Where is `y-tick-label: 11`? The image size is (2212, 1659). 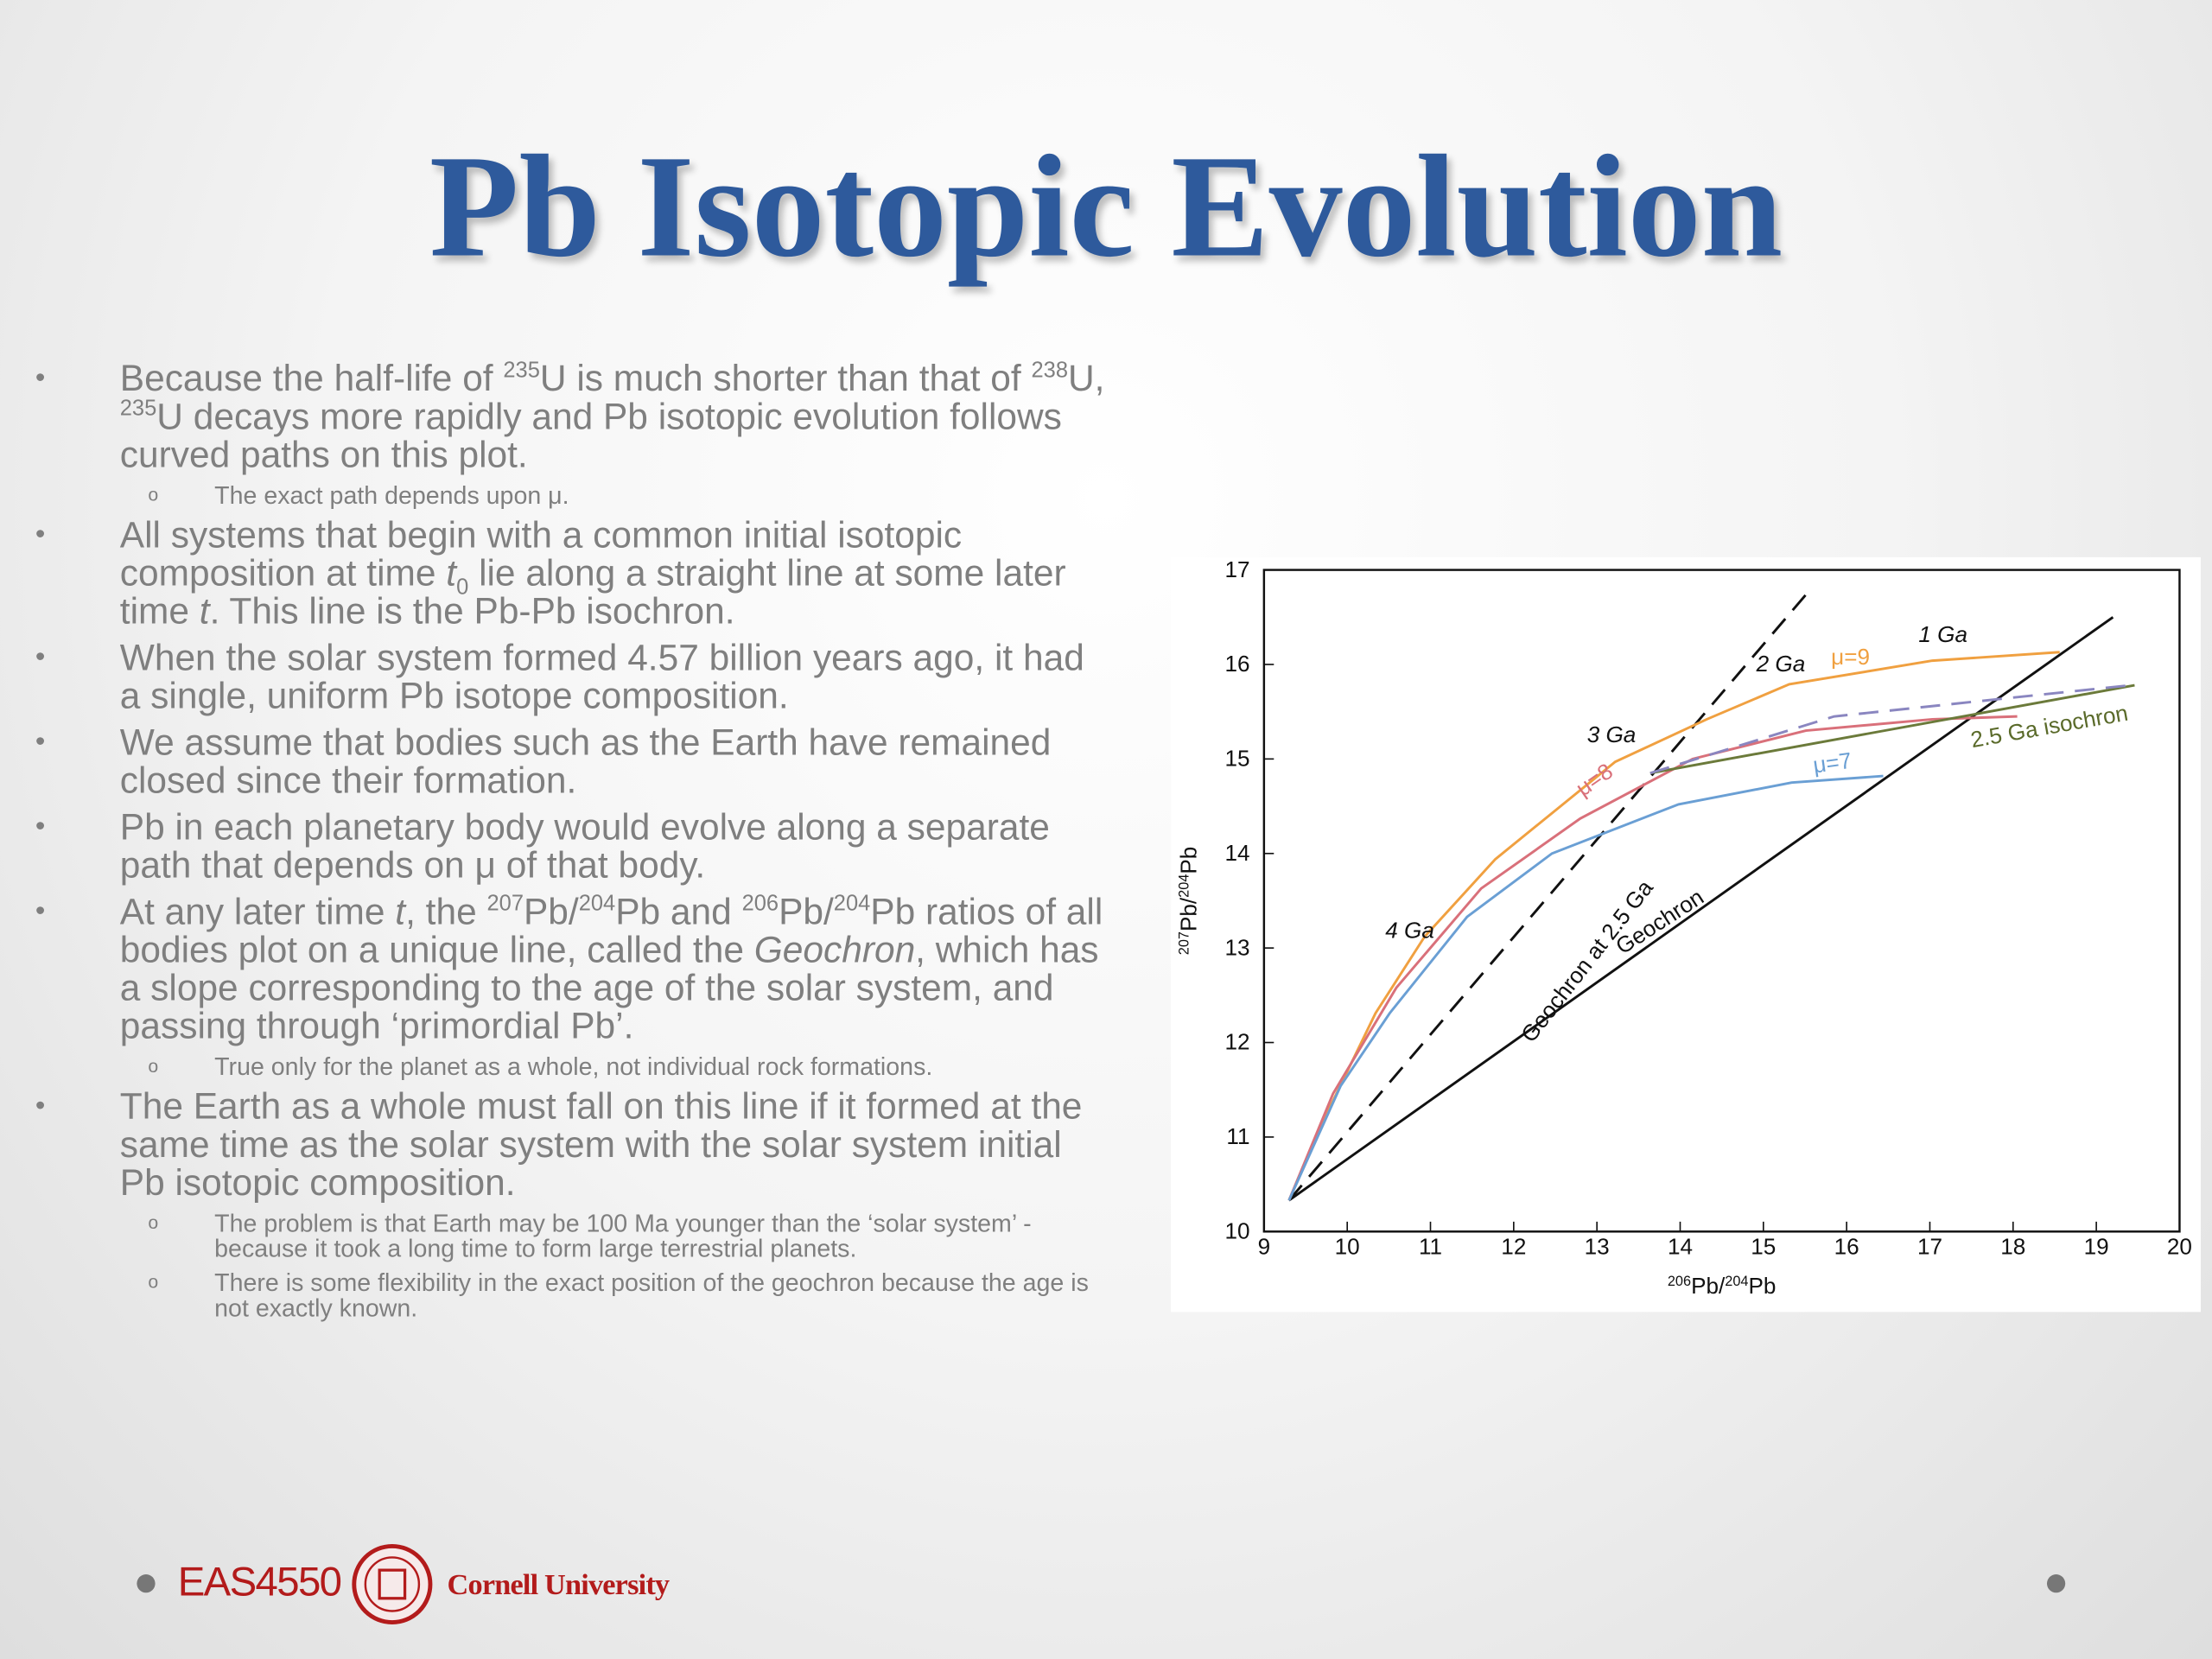 y-tick-label: 11 is located at coordinates (1237, 1136).